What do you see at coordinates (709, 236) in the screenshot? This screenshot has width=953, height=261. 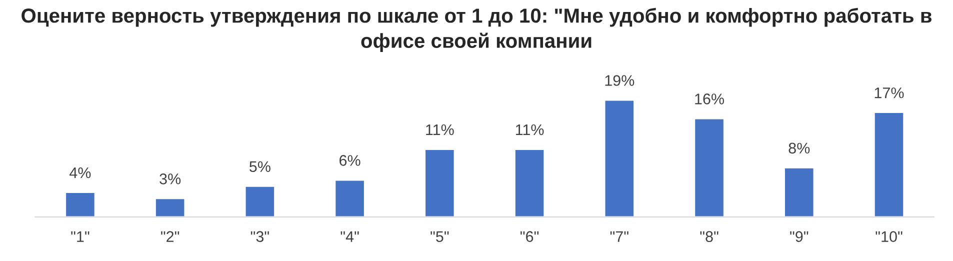 I see `x-tick-label: "8"` at bounding box center [709, 236].